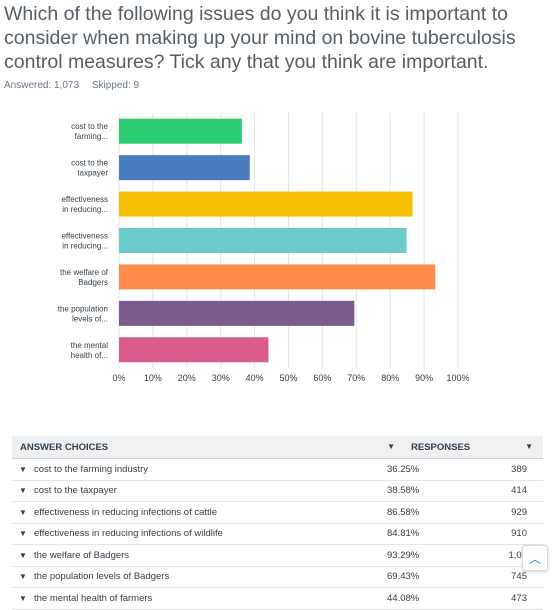 The image size is (560, 610). What do you see at coordinates (187, 378) in the screenshot?
I see `x-tick-label: 20%` at bounding box center [187, 378].